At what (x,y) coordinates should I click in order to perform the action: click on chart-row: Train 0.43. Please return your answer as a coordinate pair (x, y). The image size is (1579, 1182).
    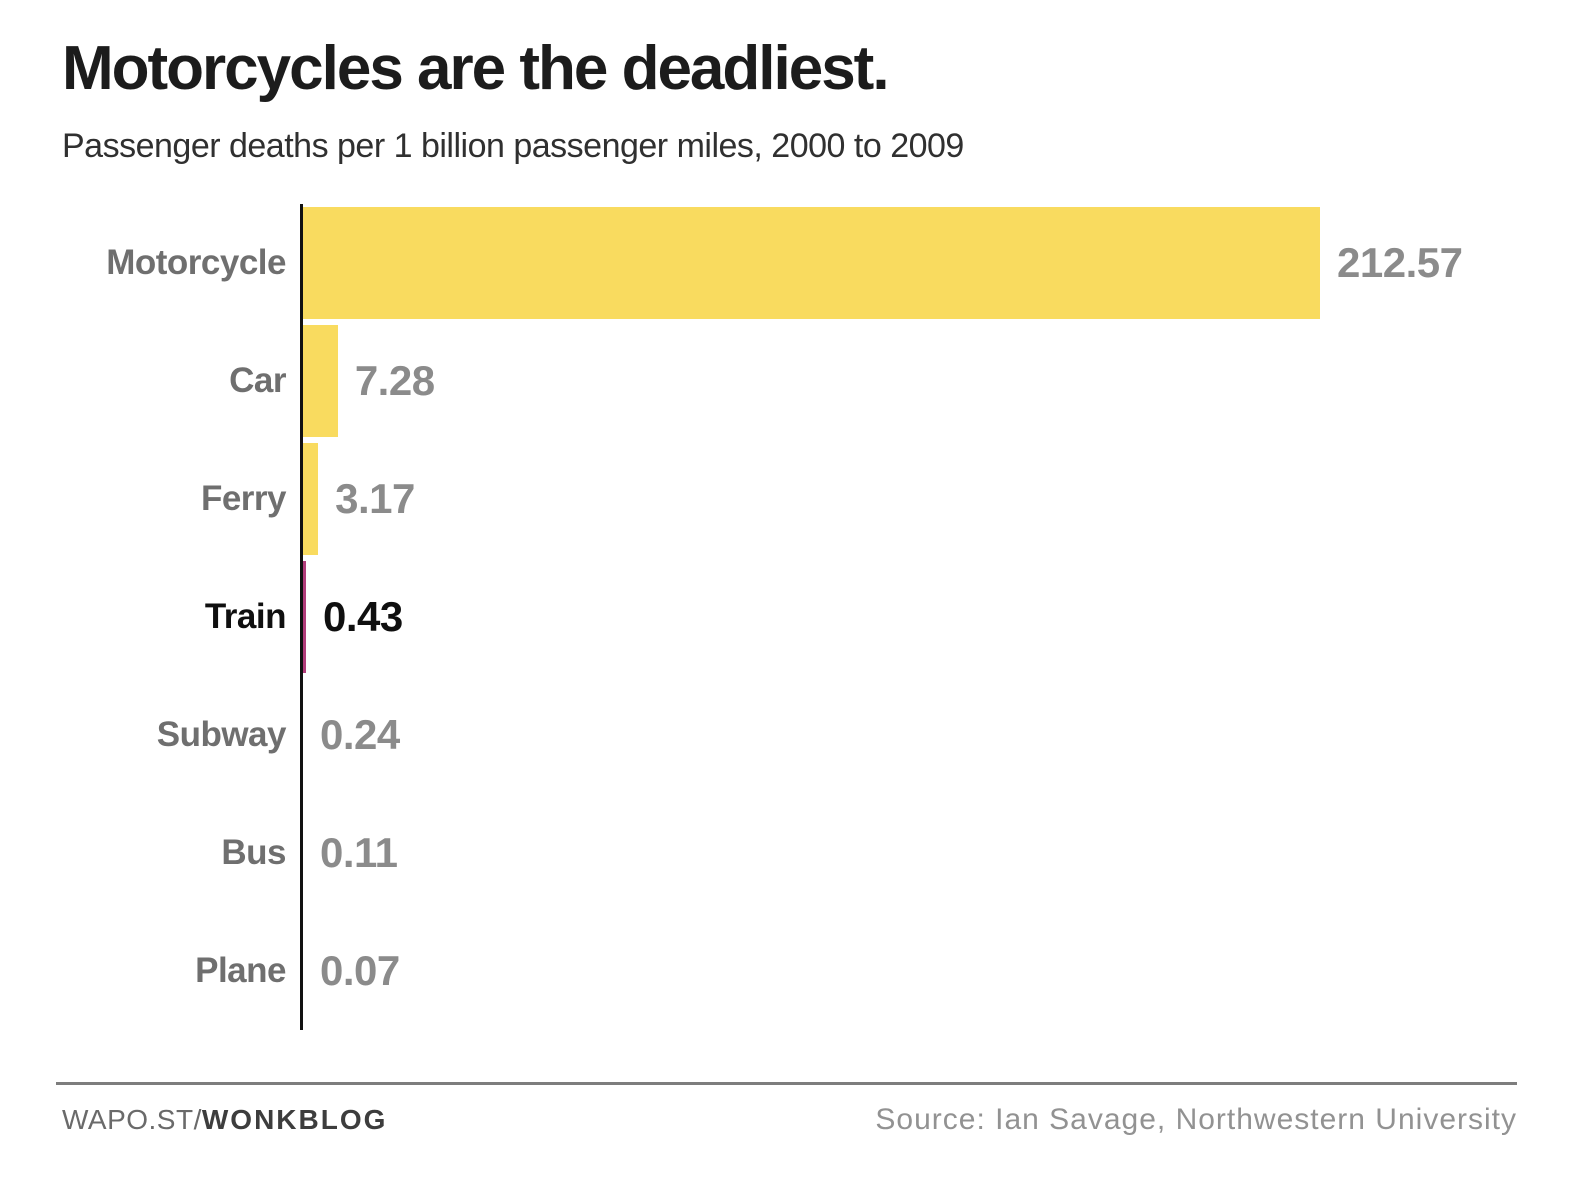
    Looking at the image, I should click on (789, 617).